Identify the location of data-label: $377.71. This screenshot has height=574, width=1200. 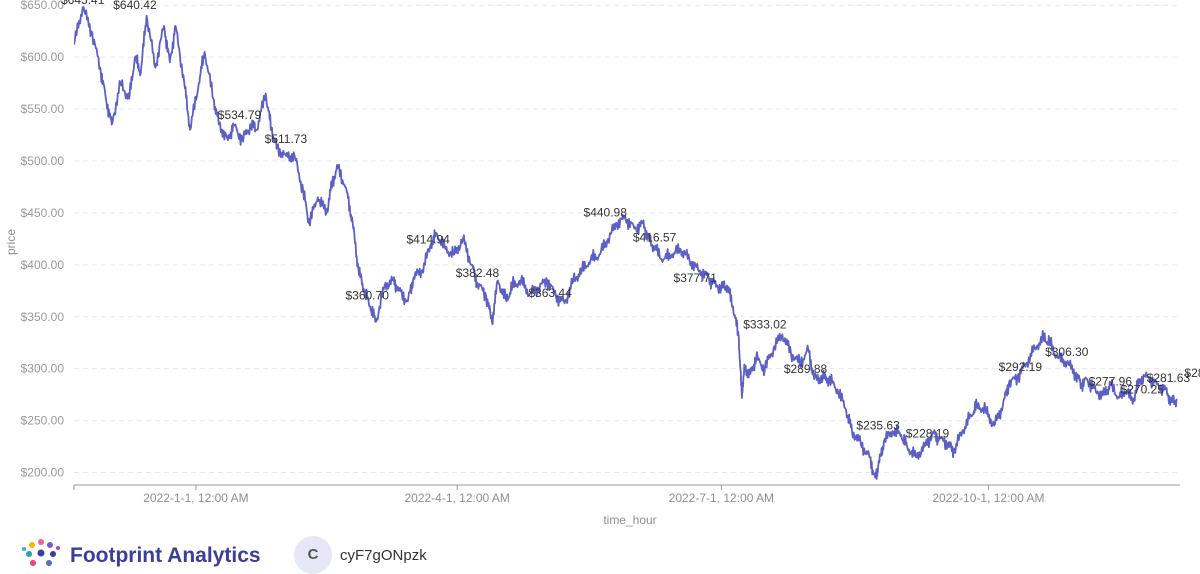
(696, 278).